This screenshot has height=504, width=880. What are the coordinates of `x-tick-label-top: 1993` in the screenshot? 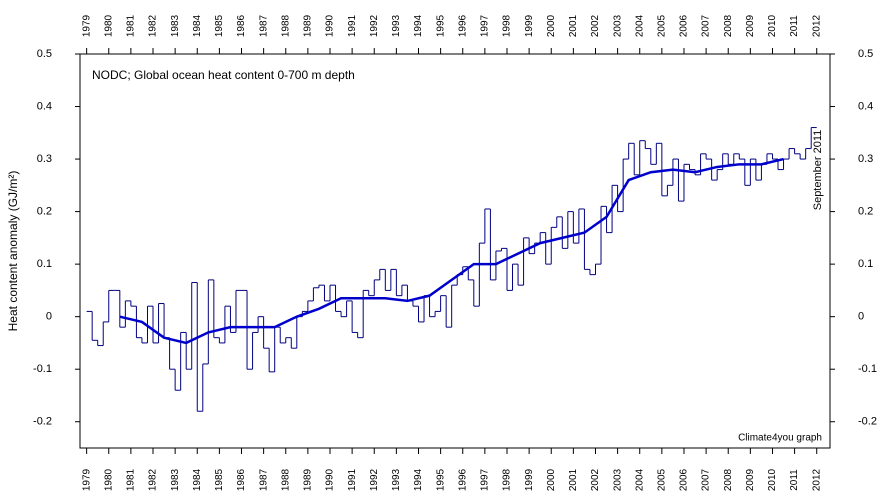 It's located at (396, 25).